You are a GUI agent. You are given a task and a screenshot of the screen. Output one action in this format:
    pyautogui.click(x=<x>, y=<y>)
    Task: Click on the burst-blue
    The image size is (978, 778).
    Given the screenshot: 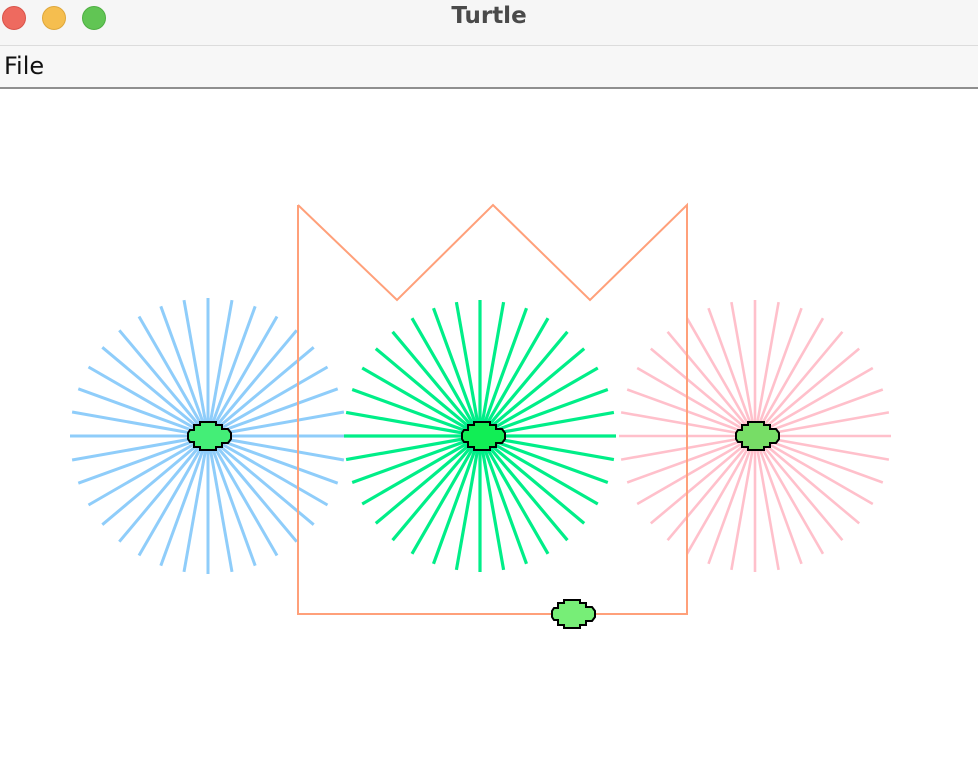 What is the action you would take?
    pyautogui.click(x=208, y=436)
    